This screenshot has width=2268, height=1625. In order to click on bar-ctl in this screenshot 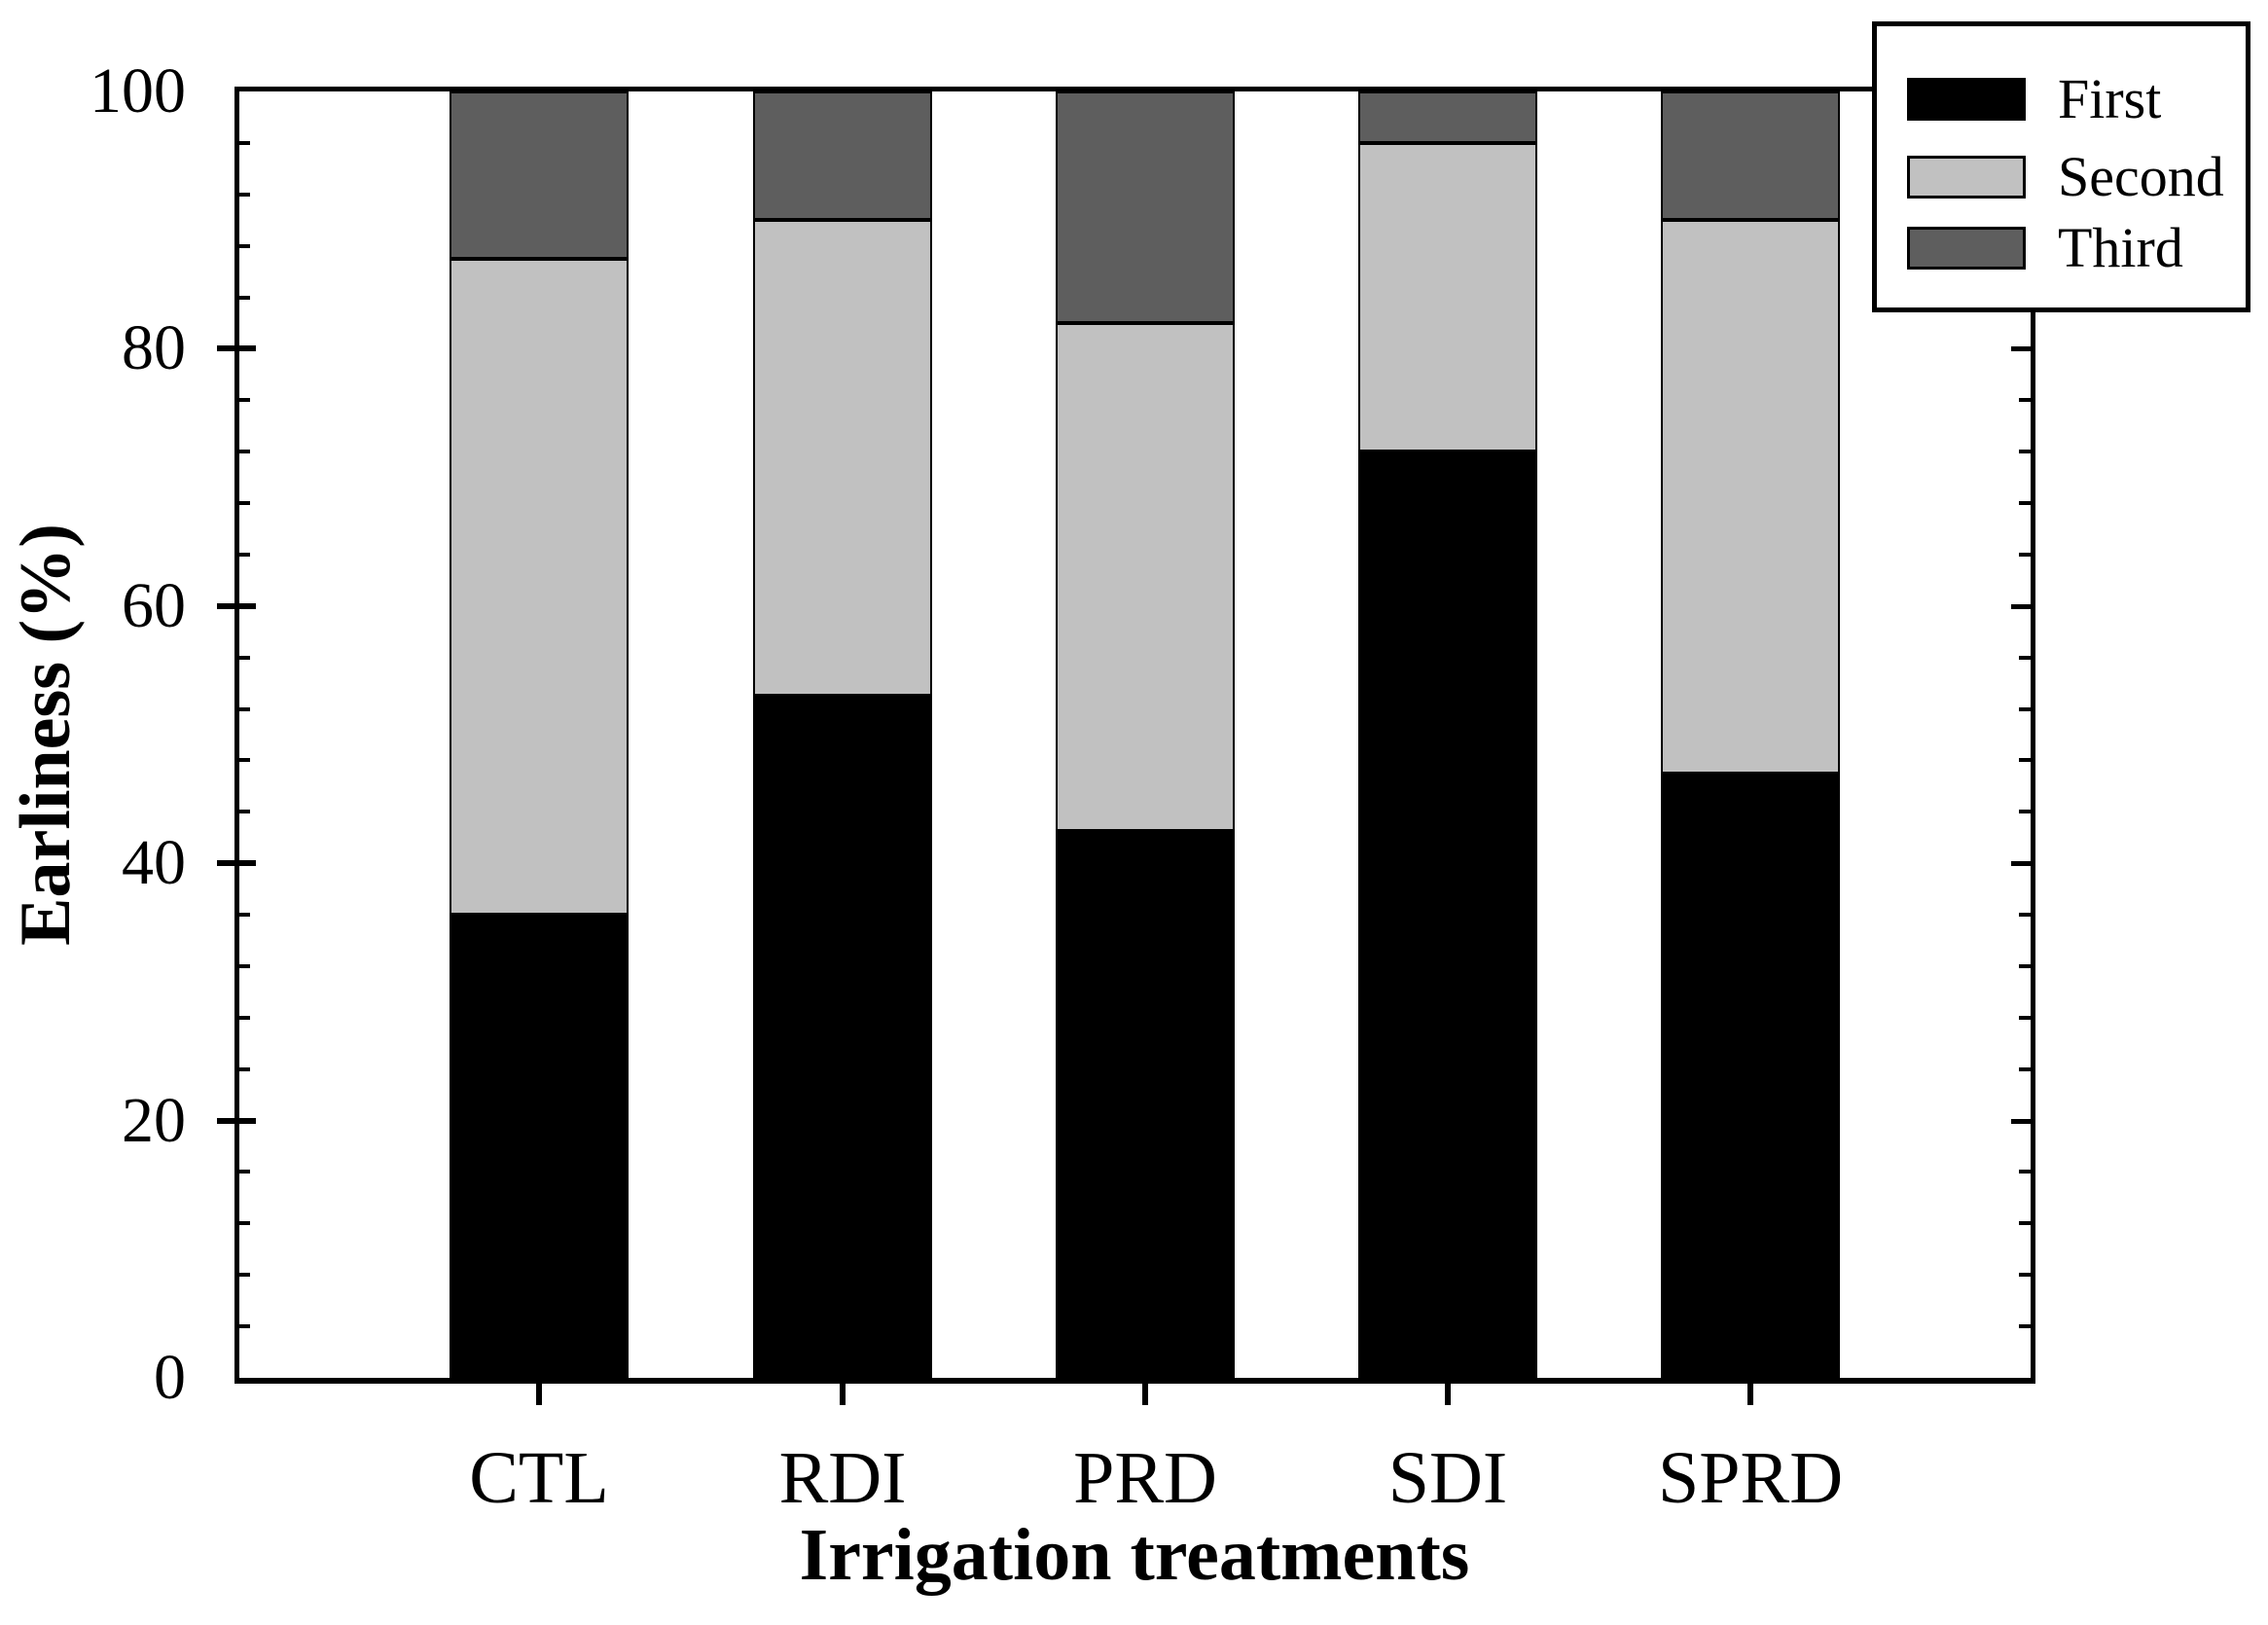, I will do `click(539, 734)`.